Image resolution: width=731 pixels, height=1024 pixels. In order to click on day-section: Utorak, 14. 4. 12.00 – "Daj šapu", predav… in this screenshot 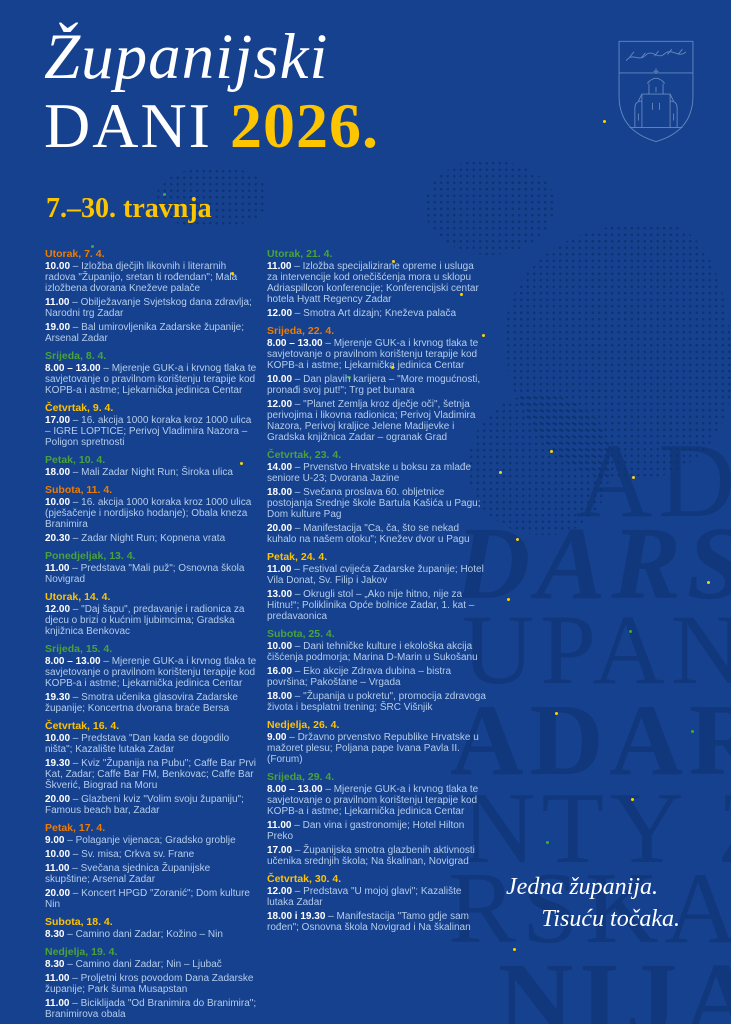, I will do `click(151, 614)`.